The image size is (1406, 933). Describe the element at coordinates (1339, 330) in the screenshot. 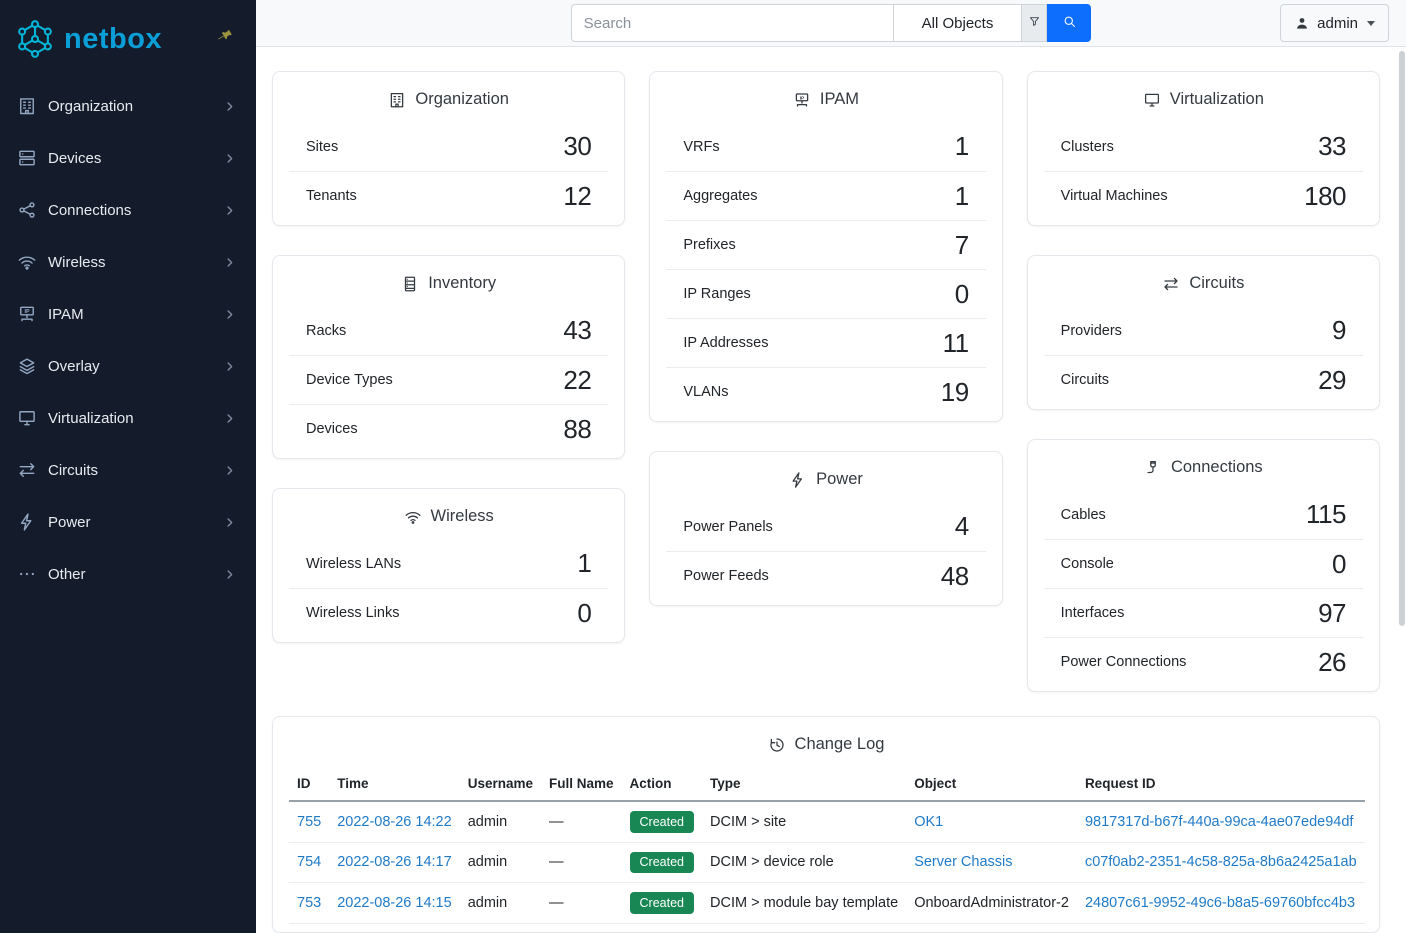

I see `stat-value: 9` at that location.